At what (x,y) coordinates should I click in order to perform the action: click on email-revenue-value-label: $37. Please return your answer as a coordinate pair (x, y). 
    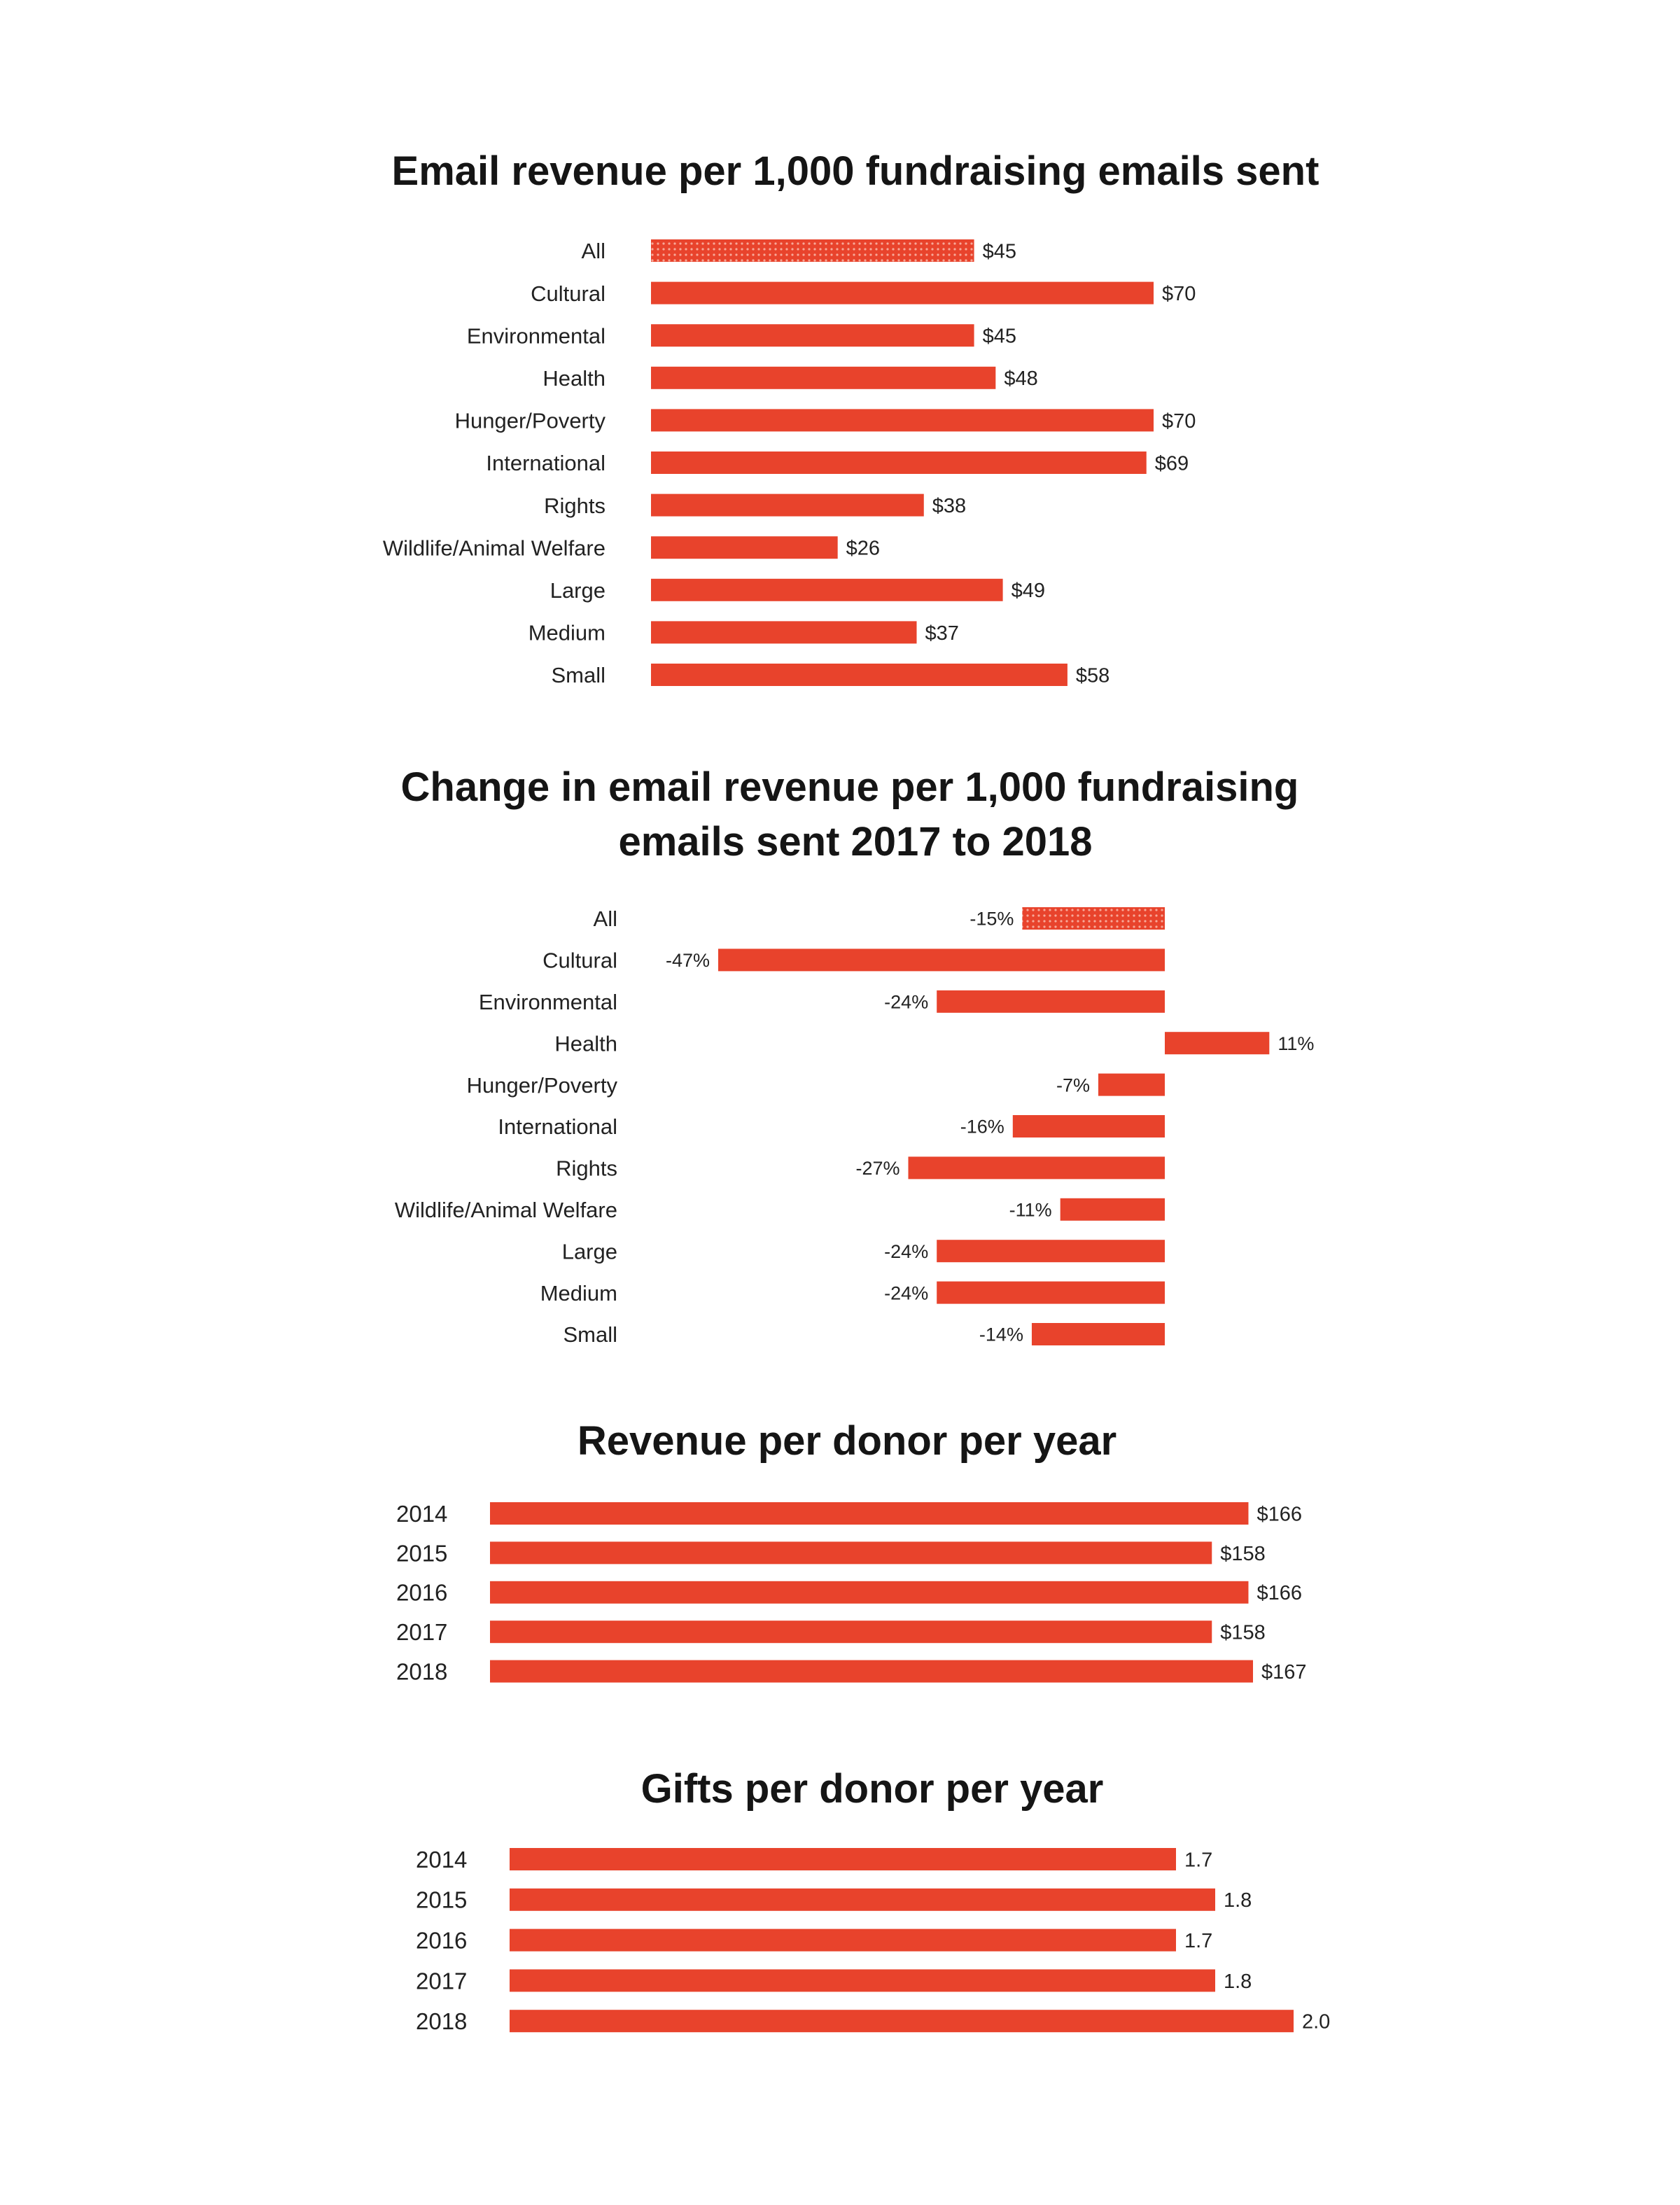
    Looking at the image, I should click on (942, 633).